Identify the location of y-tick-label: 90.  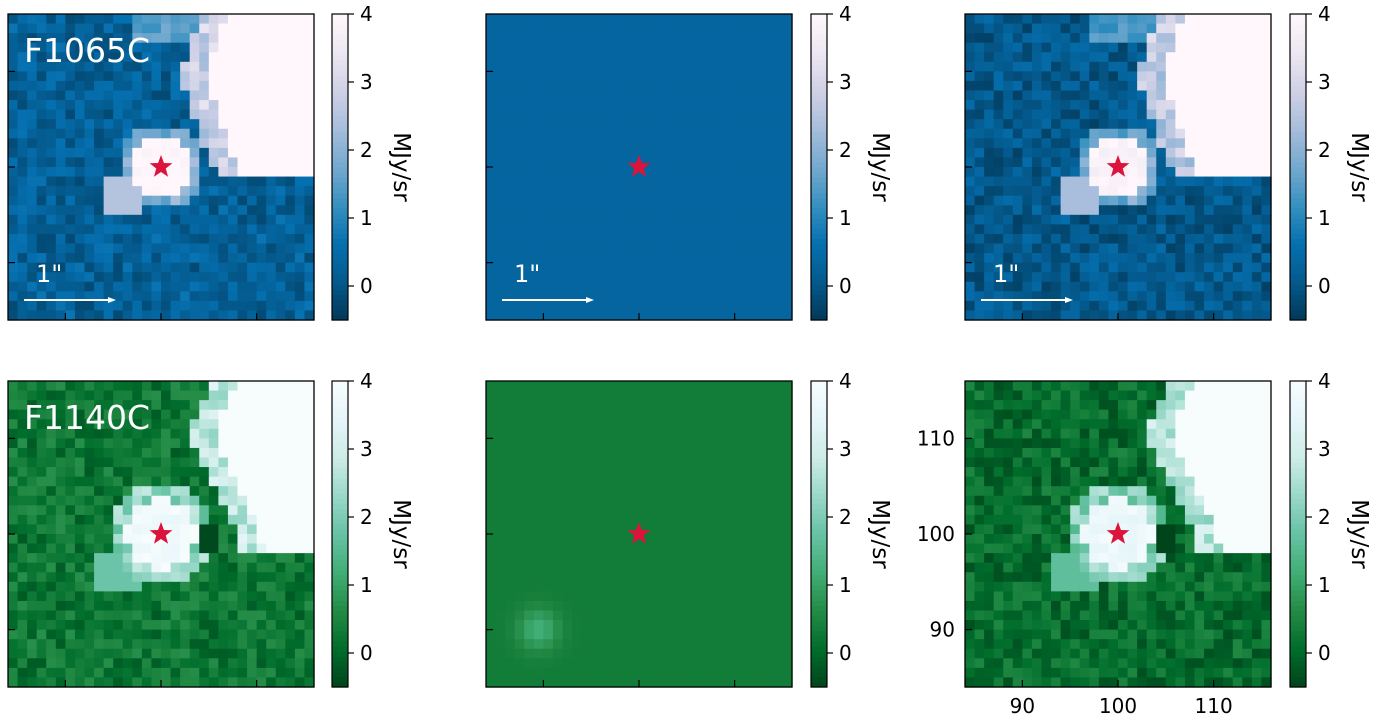
(942, 630).